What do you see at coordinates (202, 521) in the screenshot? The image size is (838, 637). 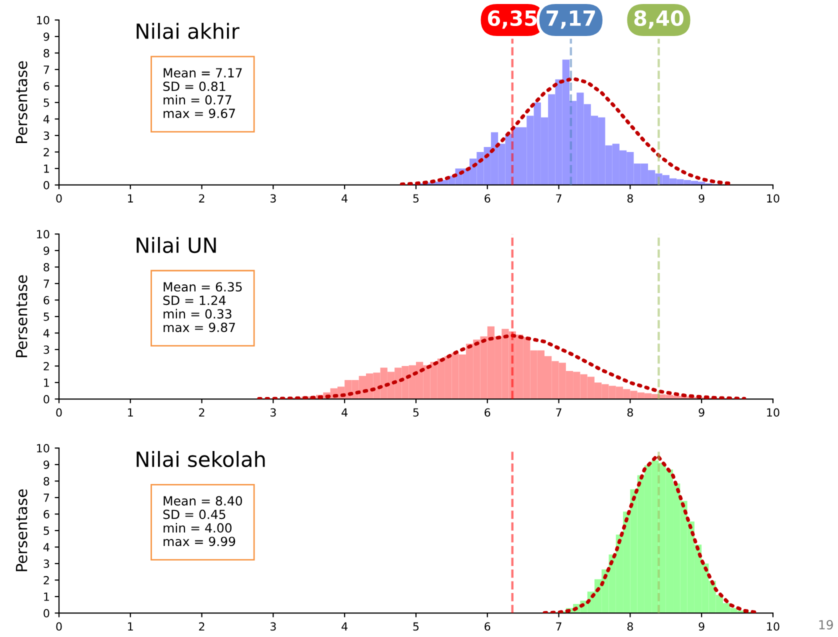 I see `annotation: Mean = 8.40 SD = 0.45 min = 4.00 max = 9.99` at bounding box center [202, 521].